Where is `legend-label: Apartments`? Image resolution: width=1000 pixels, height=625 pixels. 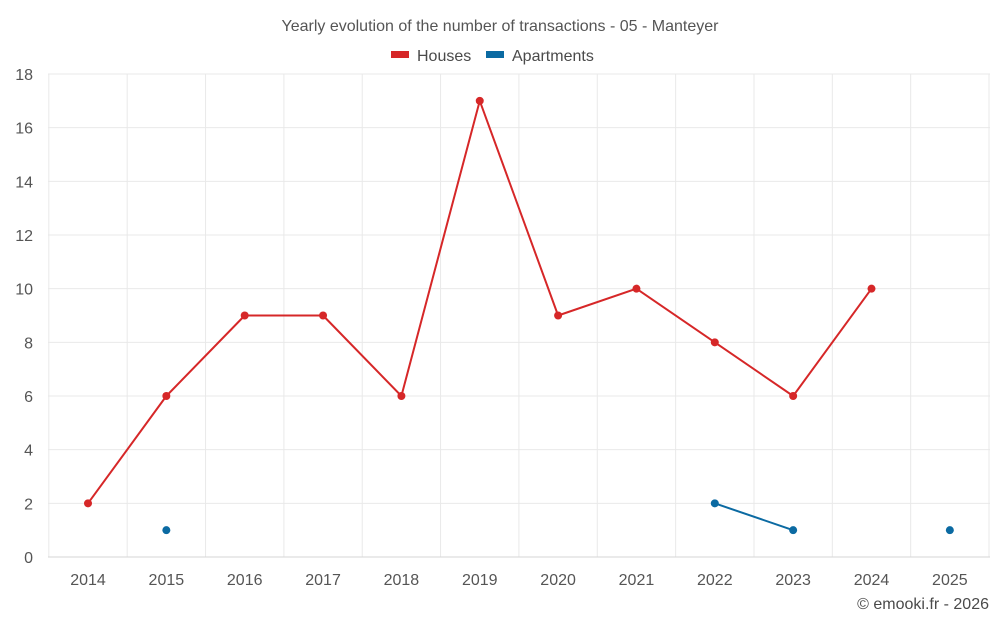 legend-label: Apartments is located at coordinates (553, 56).